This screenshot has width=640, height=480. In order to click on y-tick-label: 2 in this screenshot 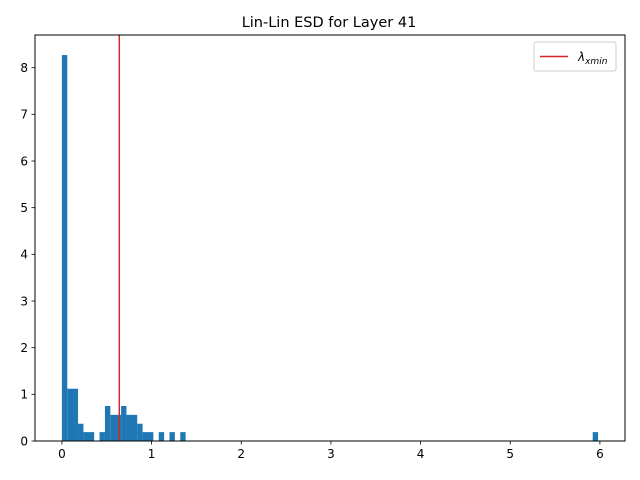, I will do `click(24, 348)`.